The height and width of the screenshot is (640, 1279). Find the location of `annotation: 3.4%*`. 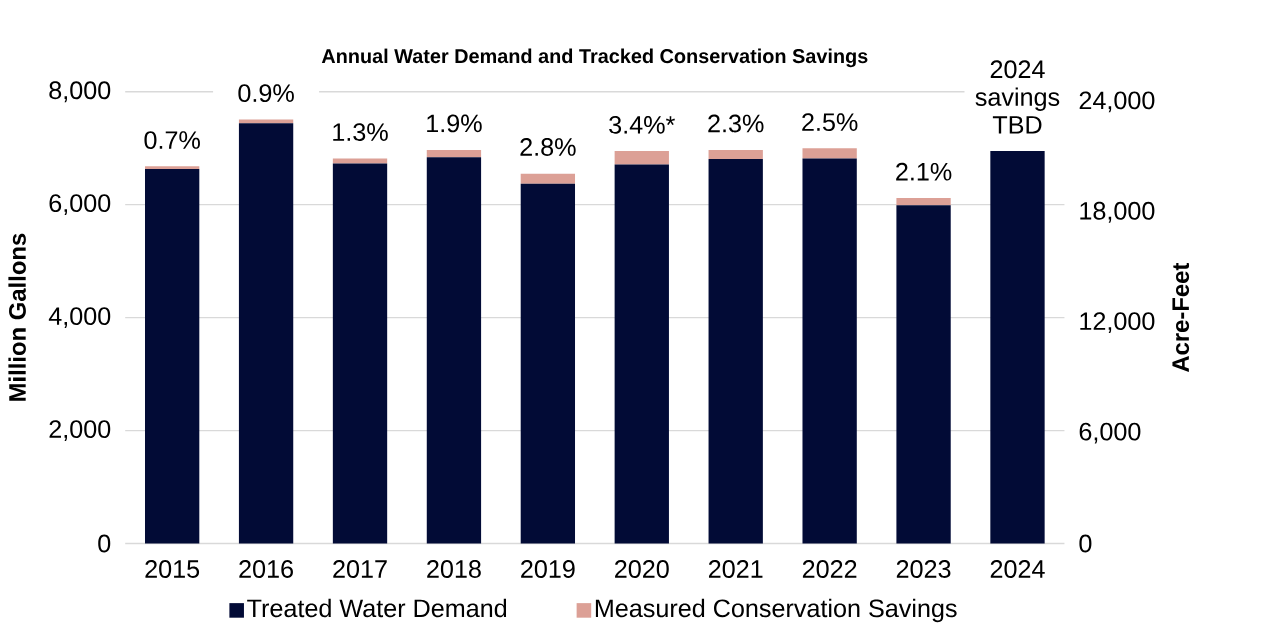

annotation: 3.4%* is located at coordinates (642, 125).